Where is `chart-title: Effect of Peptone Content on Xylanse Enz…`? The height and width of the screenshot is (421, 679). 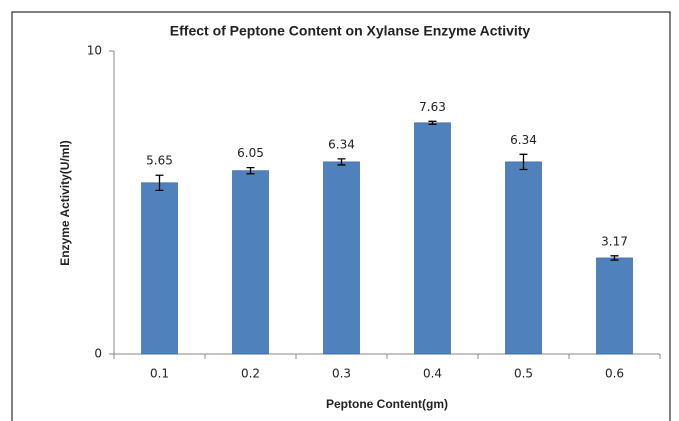
chart-title: Effect of Peptone Content on Xylanse Enz… is located at coordinates (350, 31).